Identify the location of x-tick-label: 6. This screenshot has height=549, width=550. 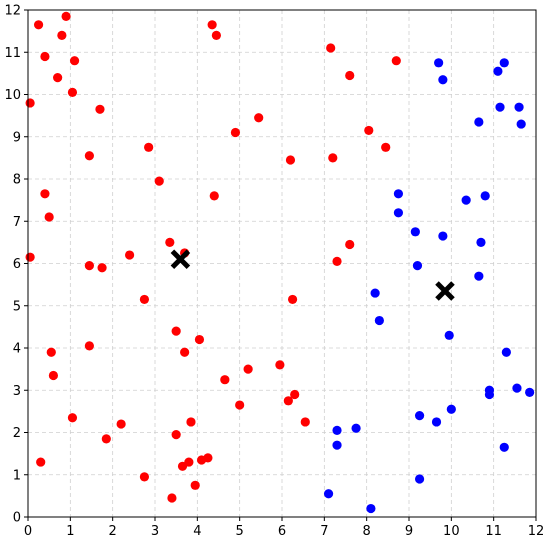
(282, 531).